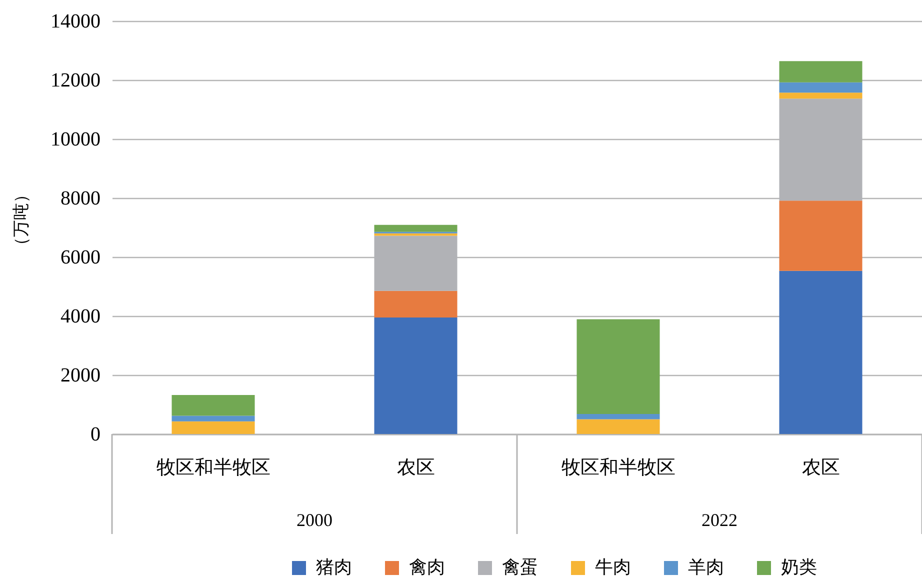  I want to click on y-tick-label: 4000, so click(80, 317).